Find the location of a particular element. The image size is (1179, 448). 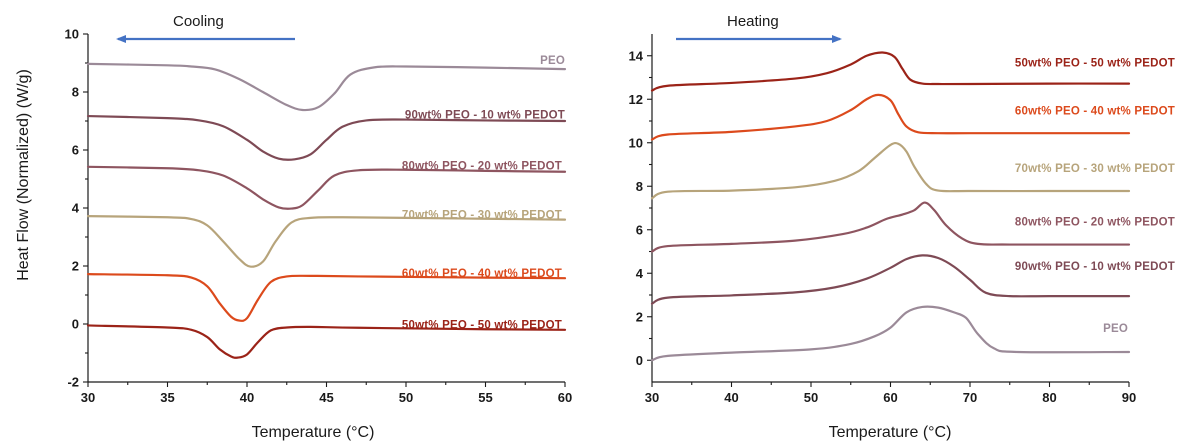

x-tick-label: 90 is located at coordinates (1129, 397).